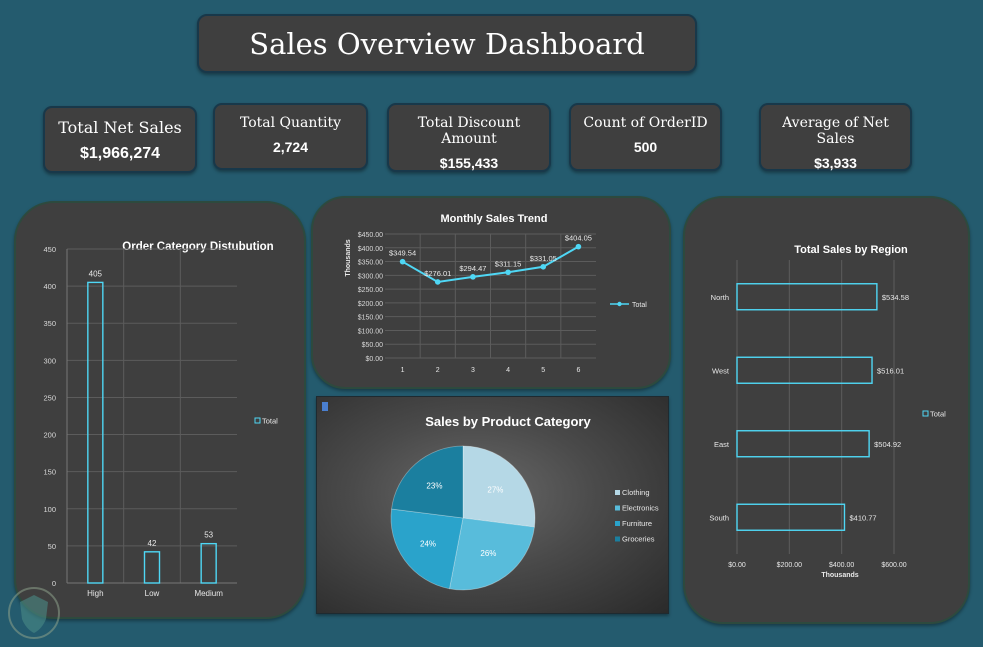 The height and width of the screenshot is (647, 983). Describe the element at coordinates (839, 575) in the screenshot. I see `x-axis-label: Thousands` at that location.